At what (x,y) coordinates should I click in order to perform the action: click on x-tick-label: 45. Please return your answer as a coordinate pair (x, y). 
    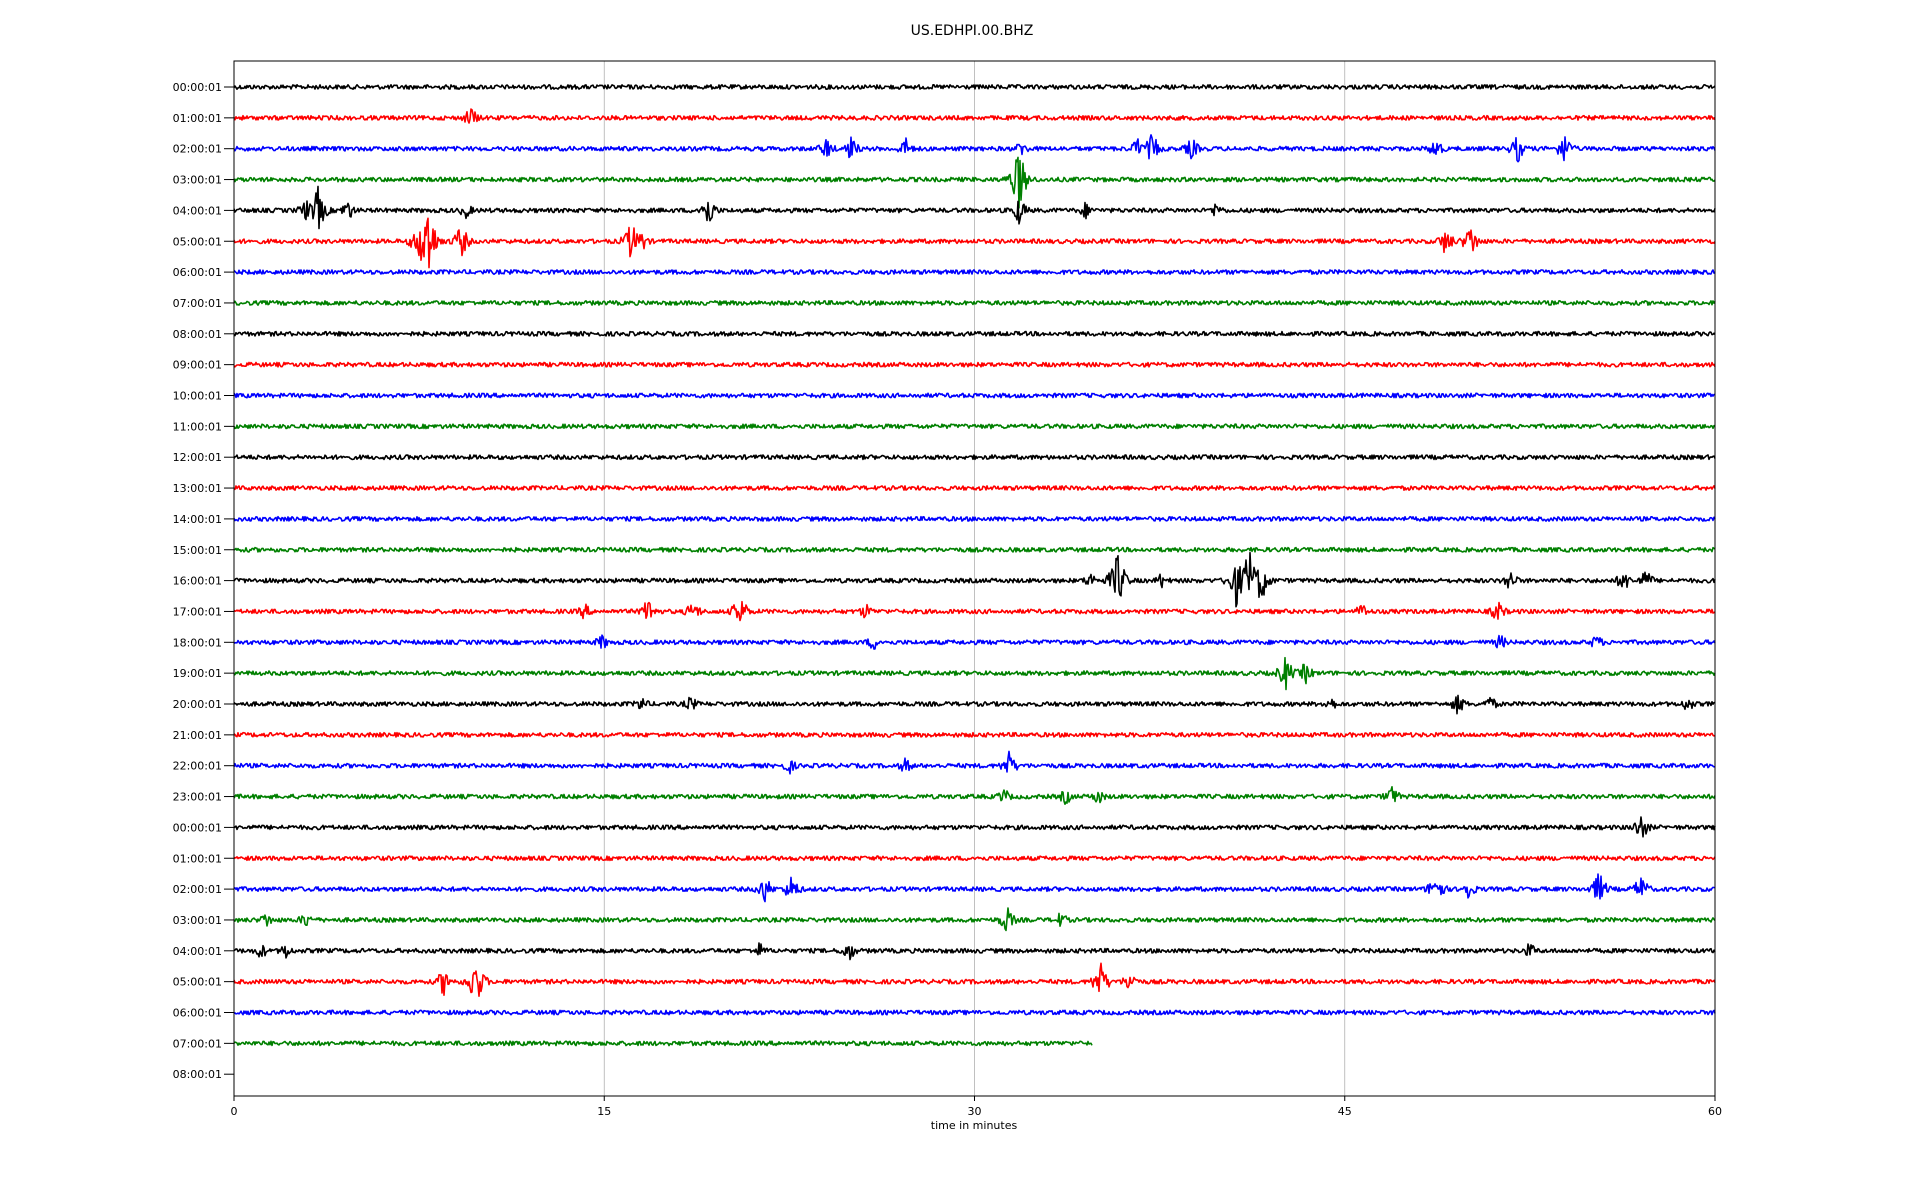
    Looking at the image, I should click on (1345, 1111).